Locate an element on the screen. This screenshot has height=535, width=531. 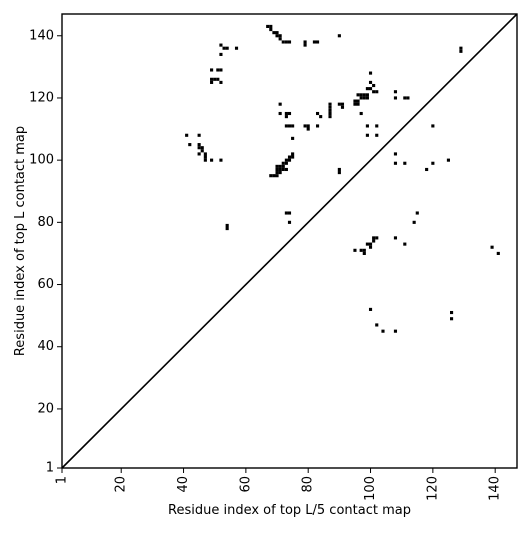
y-tick-label: 100 is located at coordinates (41, 160).